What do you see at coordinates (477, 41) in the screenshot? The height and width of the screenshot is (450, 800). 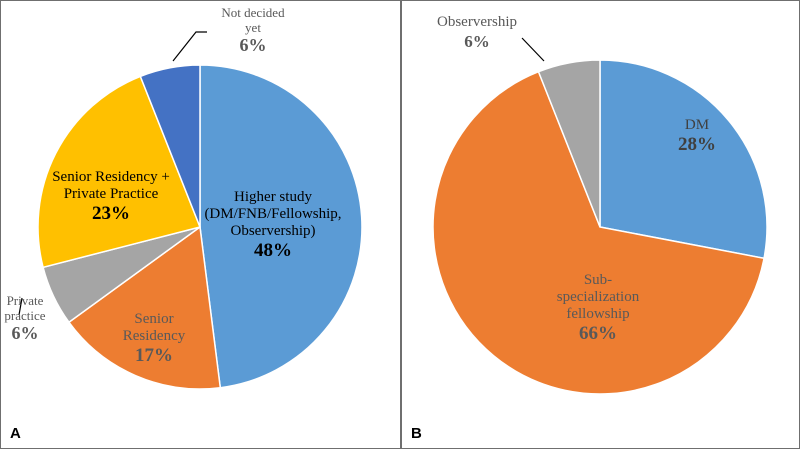 I see `slice-percent-b-2: 6%` at bounding box center [477, 41].